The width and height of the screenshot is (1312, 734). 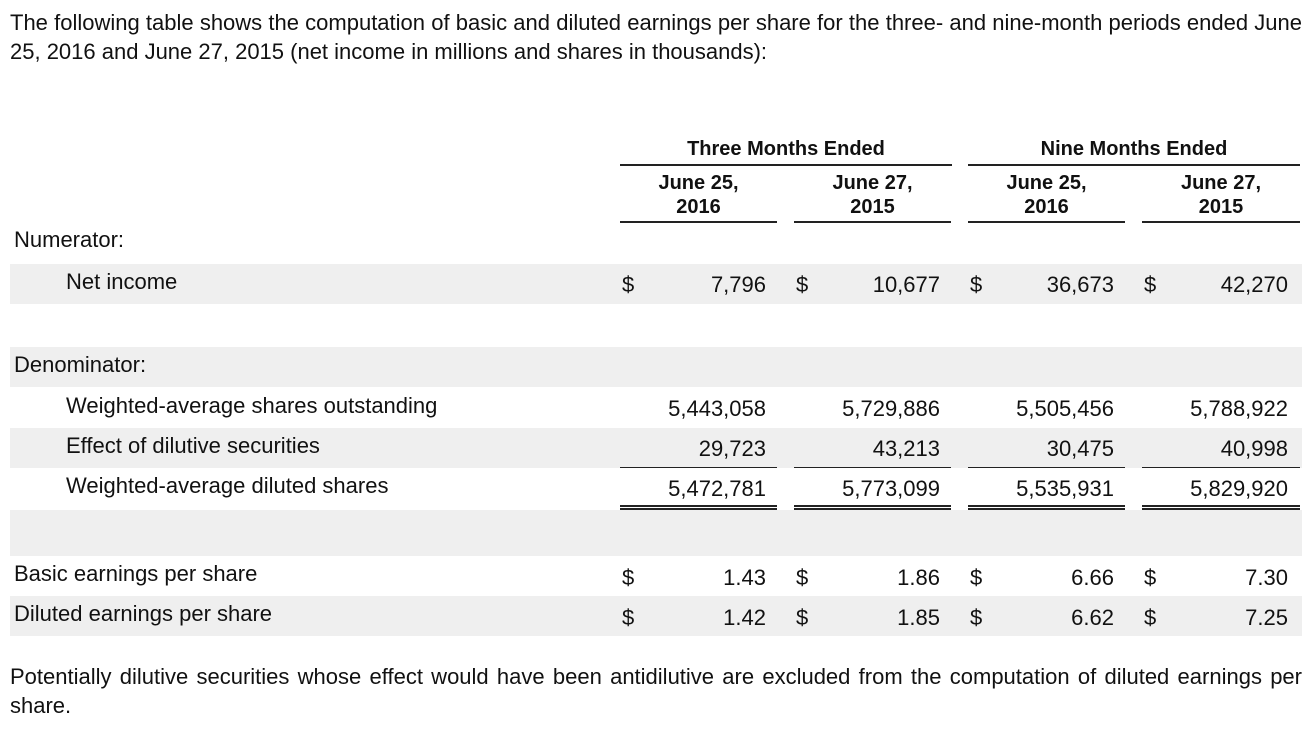 I want to click on dilutive-value: 40,998, so click(x=1254, y=448).